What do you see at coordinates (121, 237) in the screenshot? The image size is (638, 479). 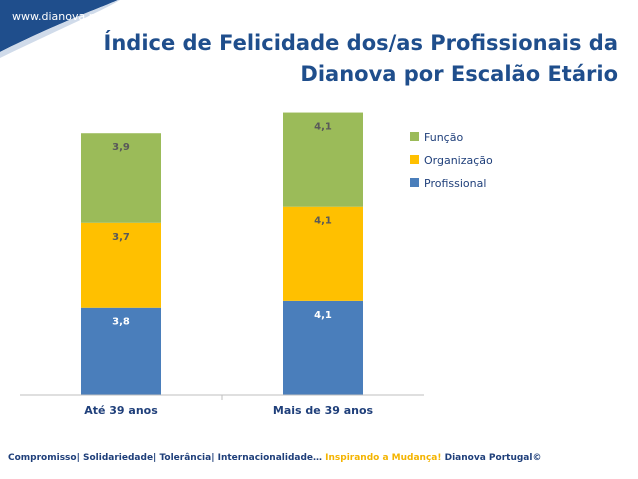 I see `data-label: 3,7` at bounding box center [121, 237].